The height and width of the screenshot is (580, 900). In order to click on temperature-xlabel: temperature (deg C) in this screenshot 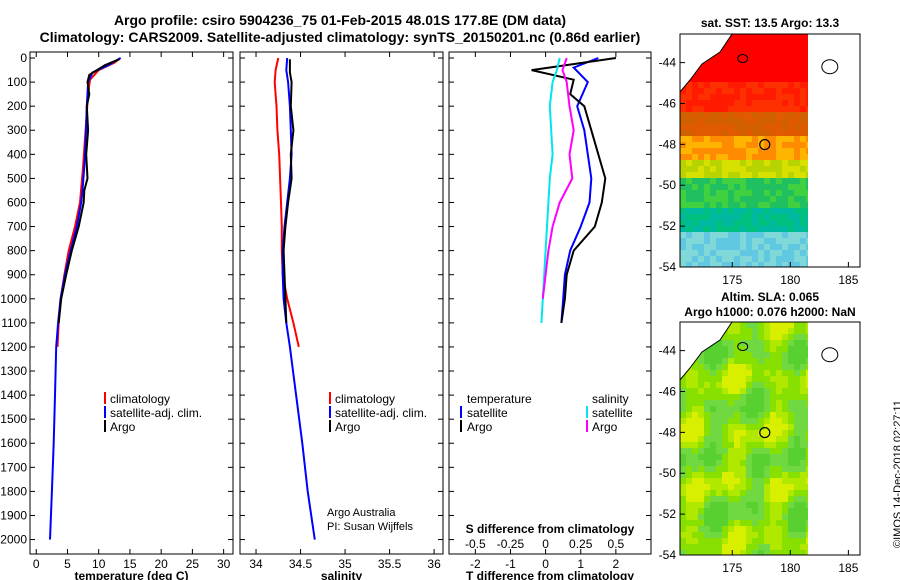, I will do `click(131, 574)`.